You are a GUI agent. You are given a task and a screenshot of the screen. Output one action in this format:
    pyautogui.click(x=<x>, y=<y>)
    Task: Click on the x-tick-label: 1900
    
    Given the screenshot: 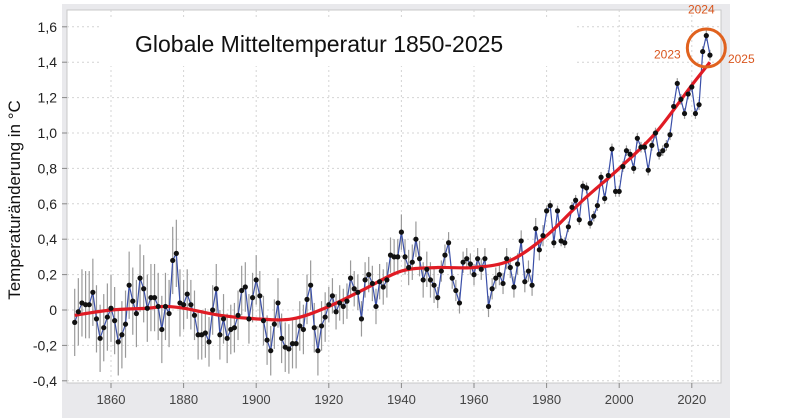 What is the action you would take?
    pyautogui.click(x=256, y=399)
    